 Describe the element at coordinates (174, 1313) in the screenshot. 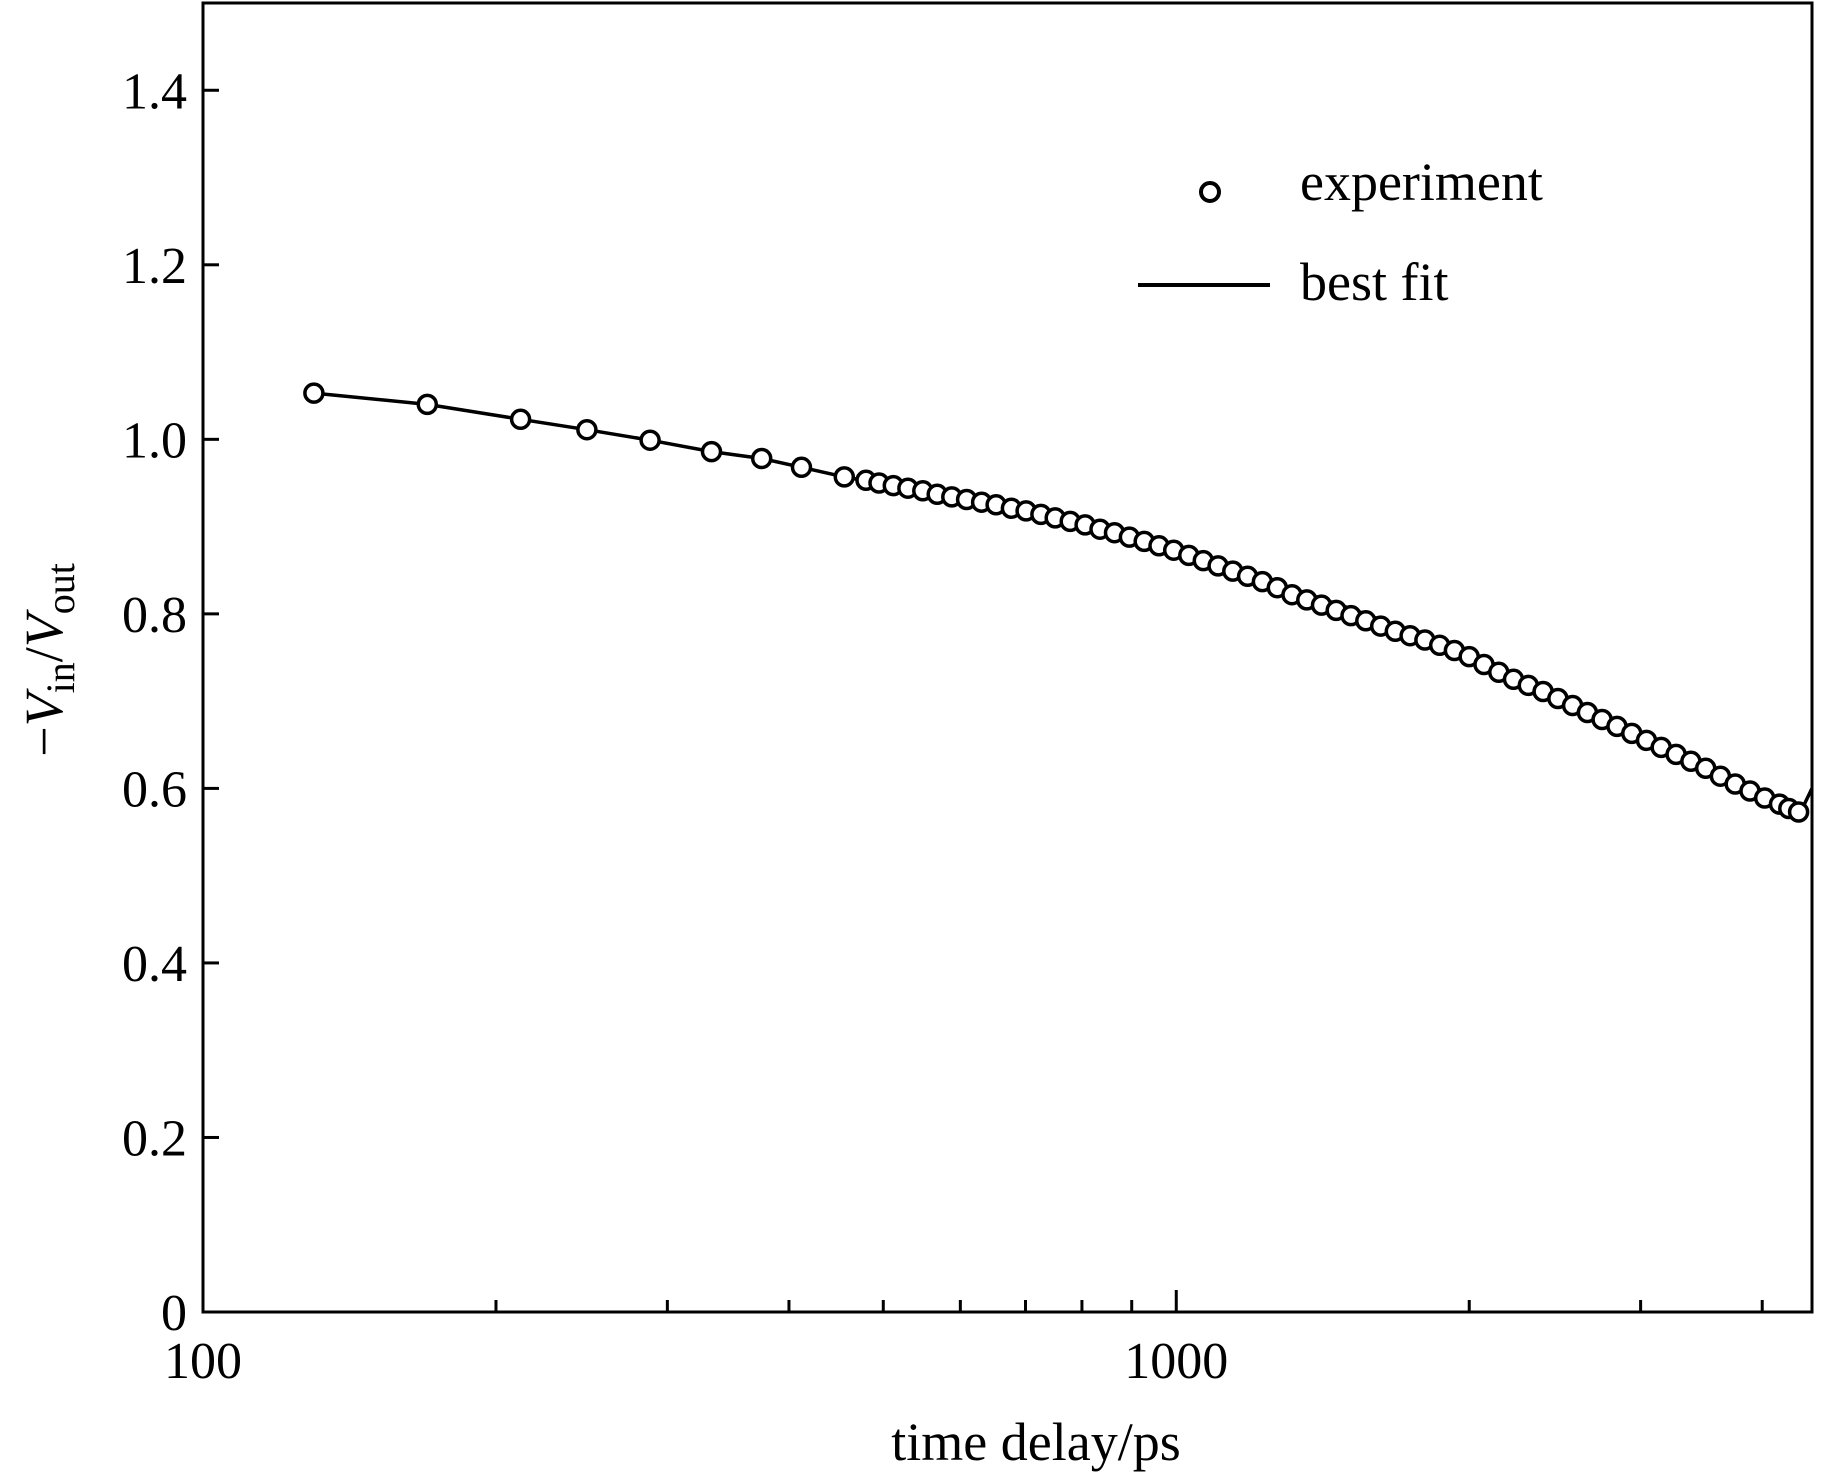

I see `y-tick-label: 0` at that location.